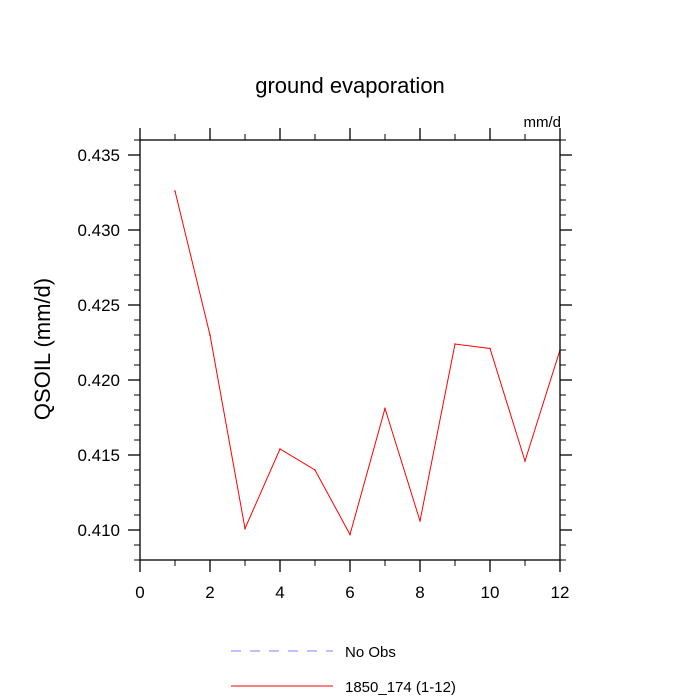  What do you see at coordinates (98, 455) in the screenshot?
I see `y-tick-label: 0.415` at bounding box center [98, 455].